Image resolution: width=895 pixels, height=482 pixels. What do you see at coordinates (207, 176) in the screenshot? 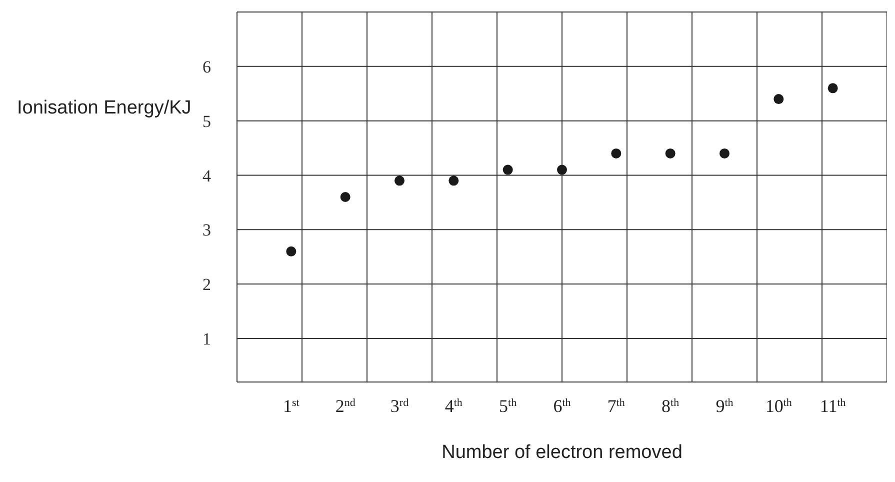
I see `y-tick-label: 4` at bounding box center [207, 176].